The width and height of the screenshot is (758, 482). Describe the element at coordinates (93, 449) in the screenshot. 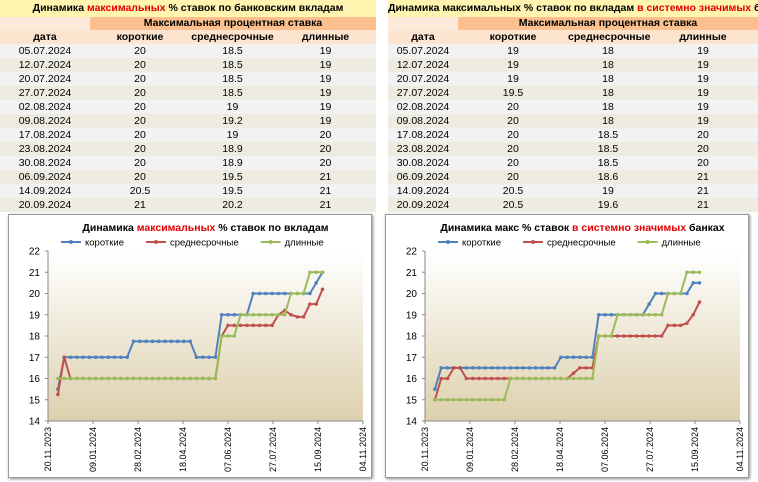

I see `x-tick-label: 09.01.2024` at that location.